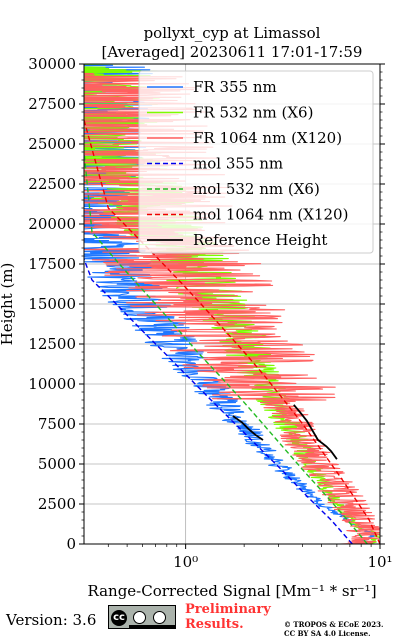 This screenshot has width=400, height=640. I want to click on y-axis-label: Height (m), so click(8, 304).